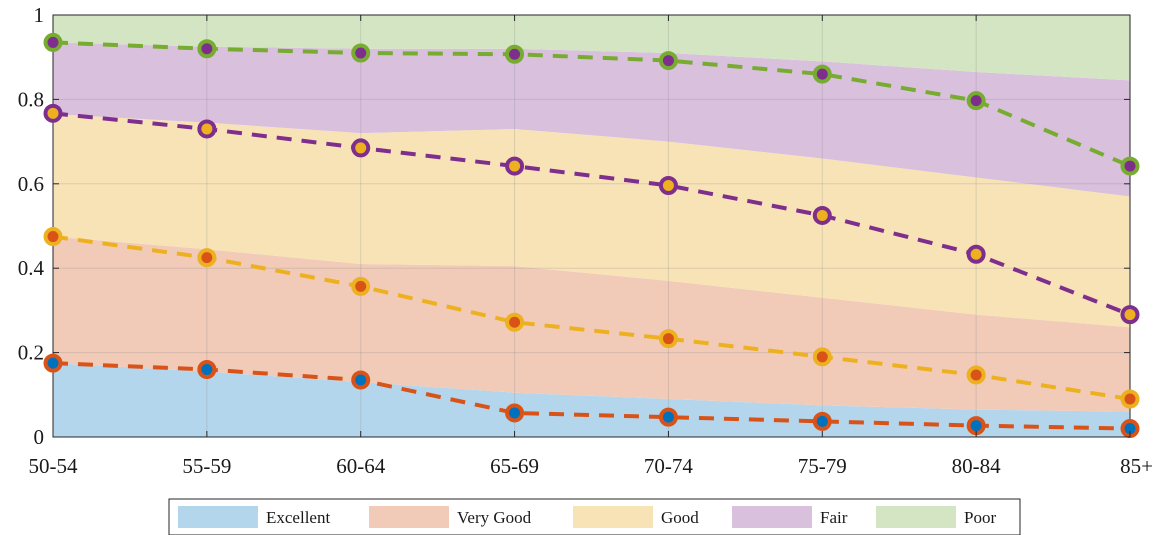  Describe the element at coordinates (1136, 466) in the screenshot. I see `x-tick-label: 85+` at that location.